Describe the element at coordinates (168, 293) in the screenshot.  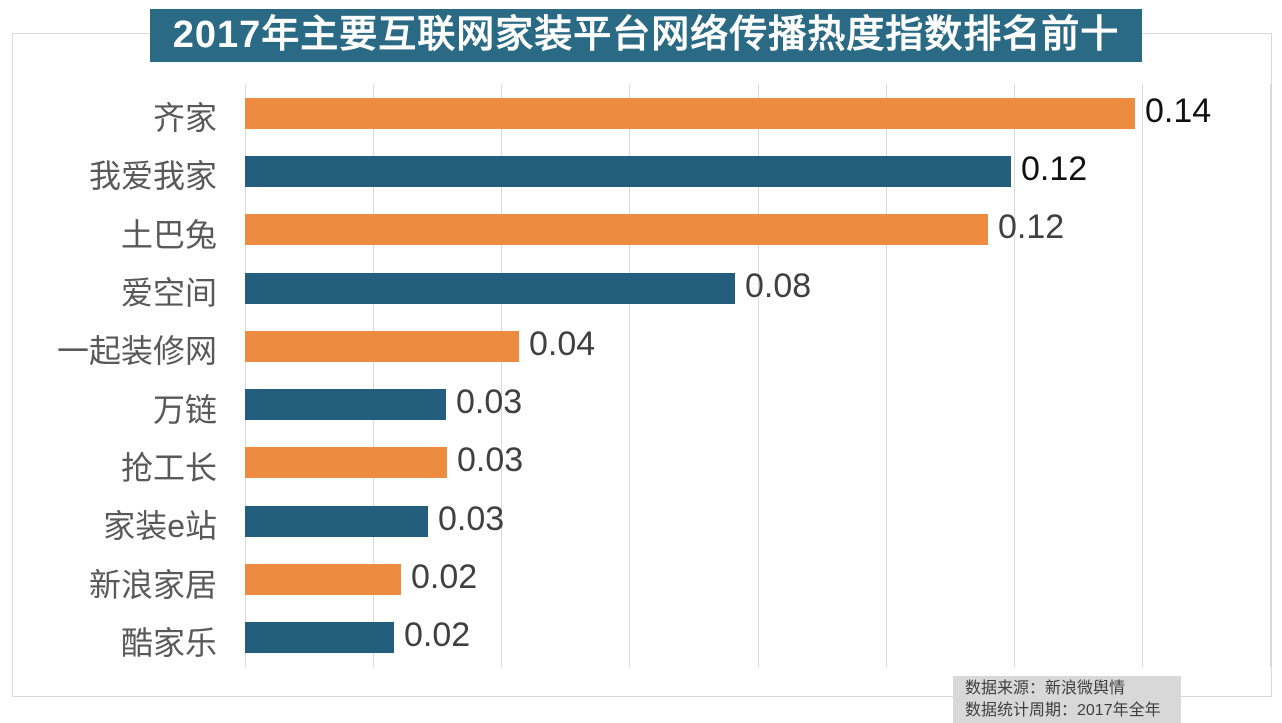
I see `category-label: 爱空间` at that location.